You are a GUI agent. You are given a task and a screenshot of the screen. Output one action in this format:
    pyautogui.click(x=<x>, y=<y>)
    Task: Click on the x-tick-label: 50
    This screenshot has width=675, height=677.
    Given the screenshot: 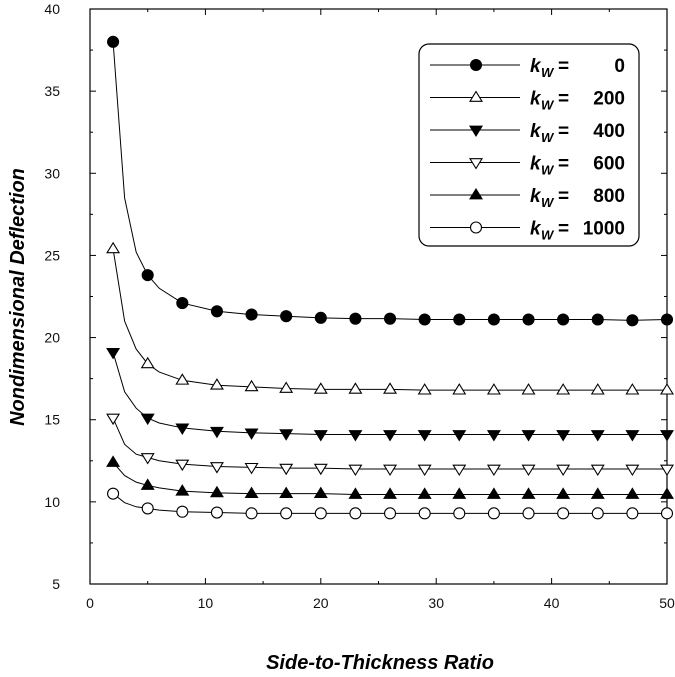 What is the action you would take?
    pyautogui.click(x=667, y=603)
    